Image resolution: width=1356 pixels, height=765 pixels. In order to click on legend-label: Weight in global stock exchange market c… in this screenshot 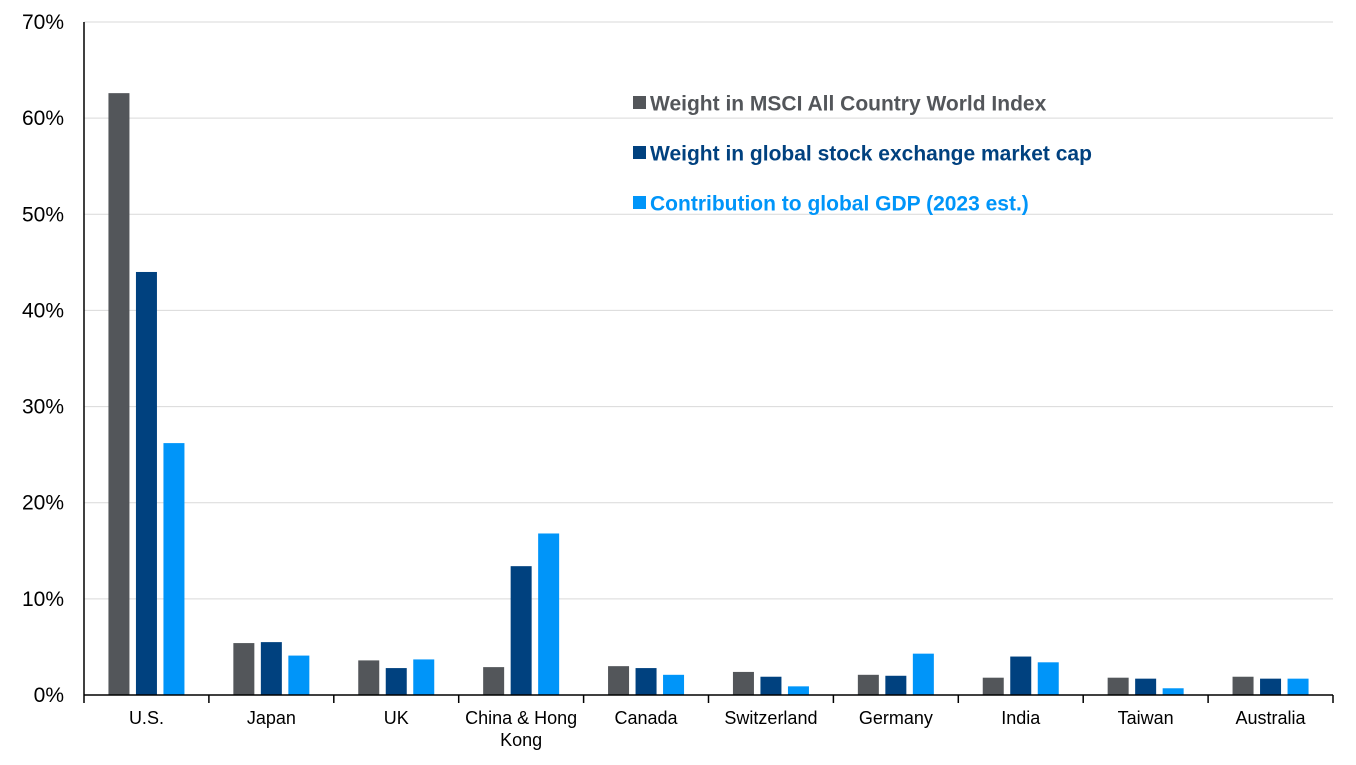, I will do `click(871, 154)`.